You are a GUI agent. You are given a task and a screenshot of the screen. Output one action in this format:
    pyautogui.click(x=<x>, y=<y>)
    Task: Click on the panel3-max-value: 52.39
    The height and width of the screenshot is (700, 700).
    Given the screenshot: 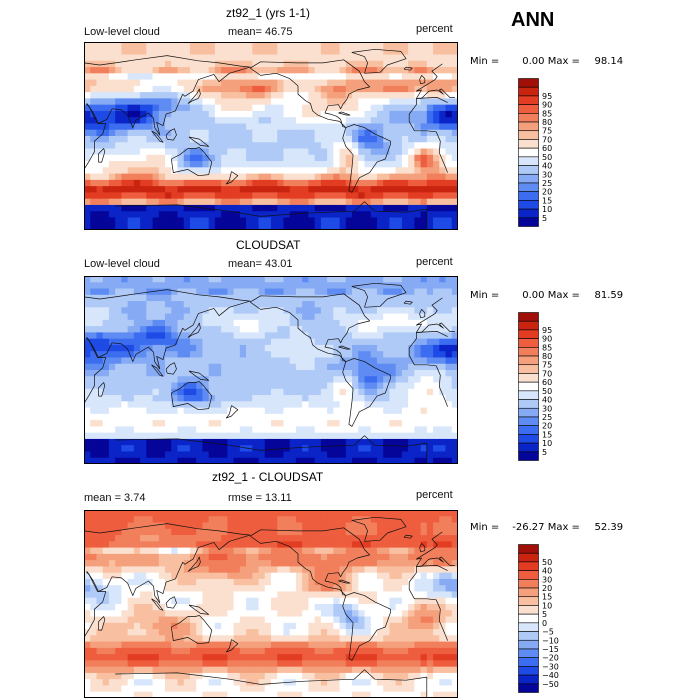 What is the action you would take?
    pyautogui.click(x=609, y=527)
    